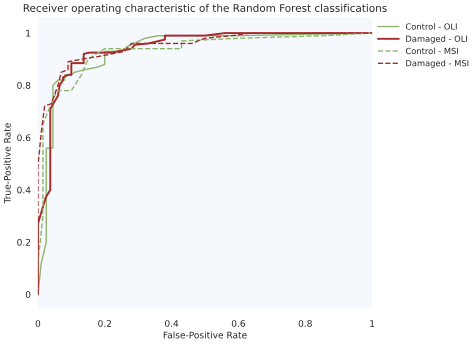 The height and width of the screenshot is (347, 474). Describe the element at coordinates (437, 39) in the screenshot. I see `legend-label: Damaged - OLI` at that location.